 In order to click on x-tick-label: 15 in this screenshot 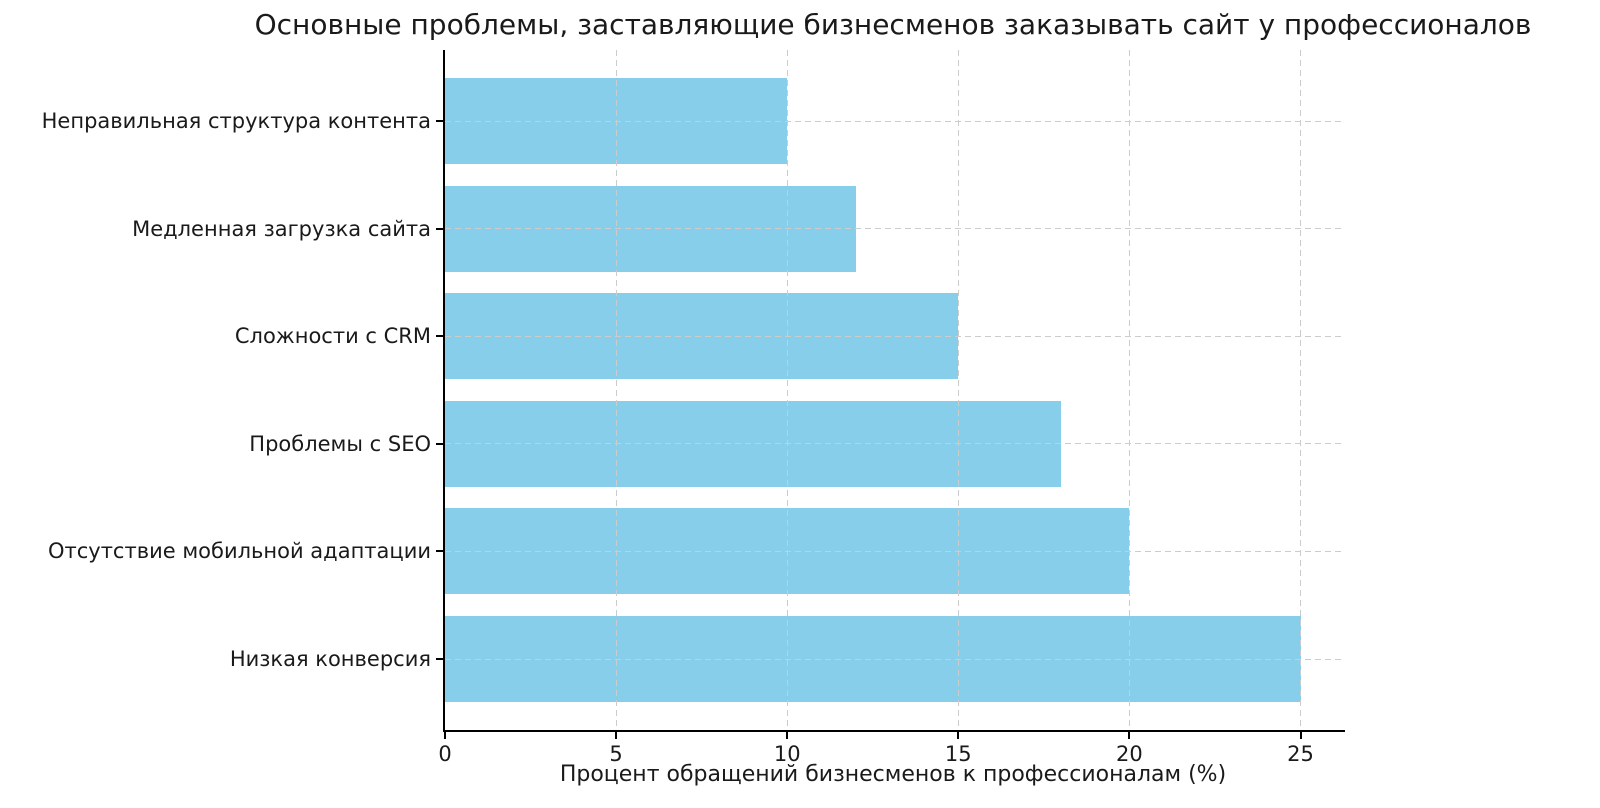, I will do `click(958, 754)`.